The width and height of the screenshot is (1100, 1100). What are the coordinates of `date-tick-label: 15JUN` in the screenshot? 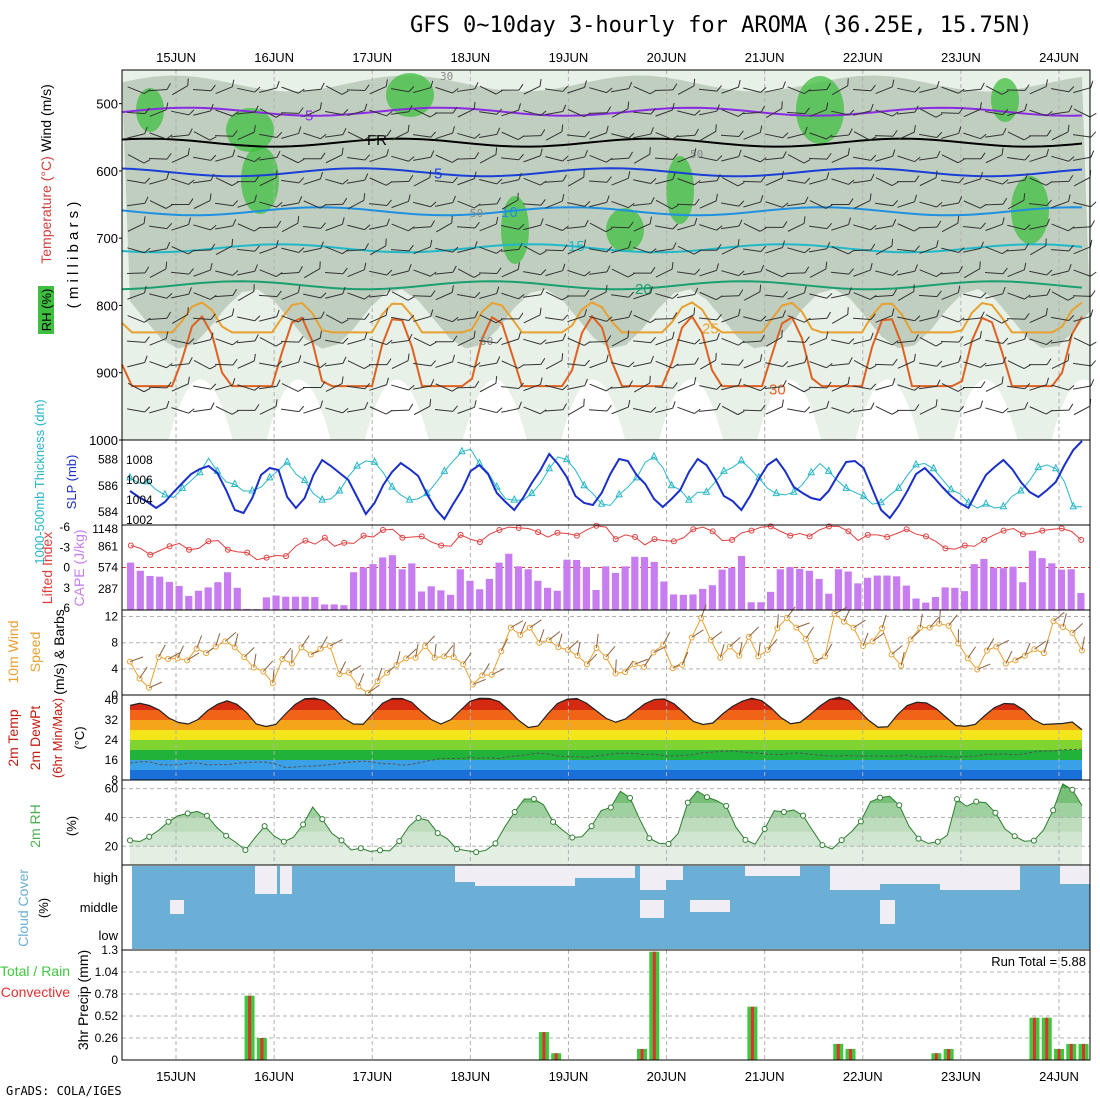 It's located at (176, 57).